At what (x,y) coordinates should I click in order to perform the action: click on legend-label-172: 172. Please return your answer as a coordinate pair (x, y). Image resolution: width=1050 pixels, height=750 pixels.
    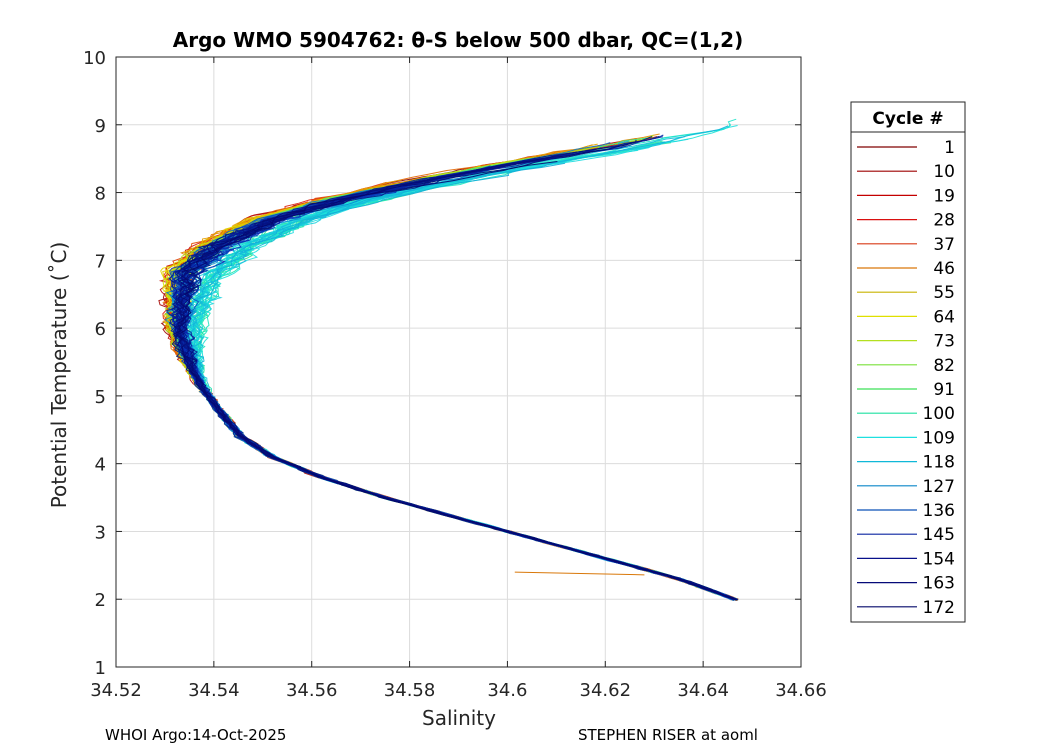
    Looking at the image, I should click on (939, 608).